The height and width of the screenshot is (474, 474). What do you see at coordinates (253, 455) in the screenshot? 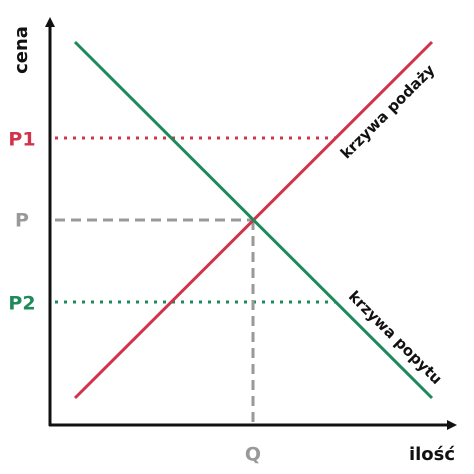
I see `q-label: Q` at bounding box center [253, 455].